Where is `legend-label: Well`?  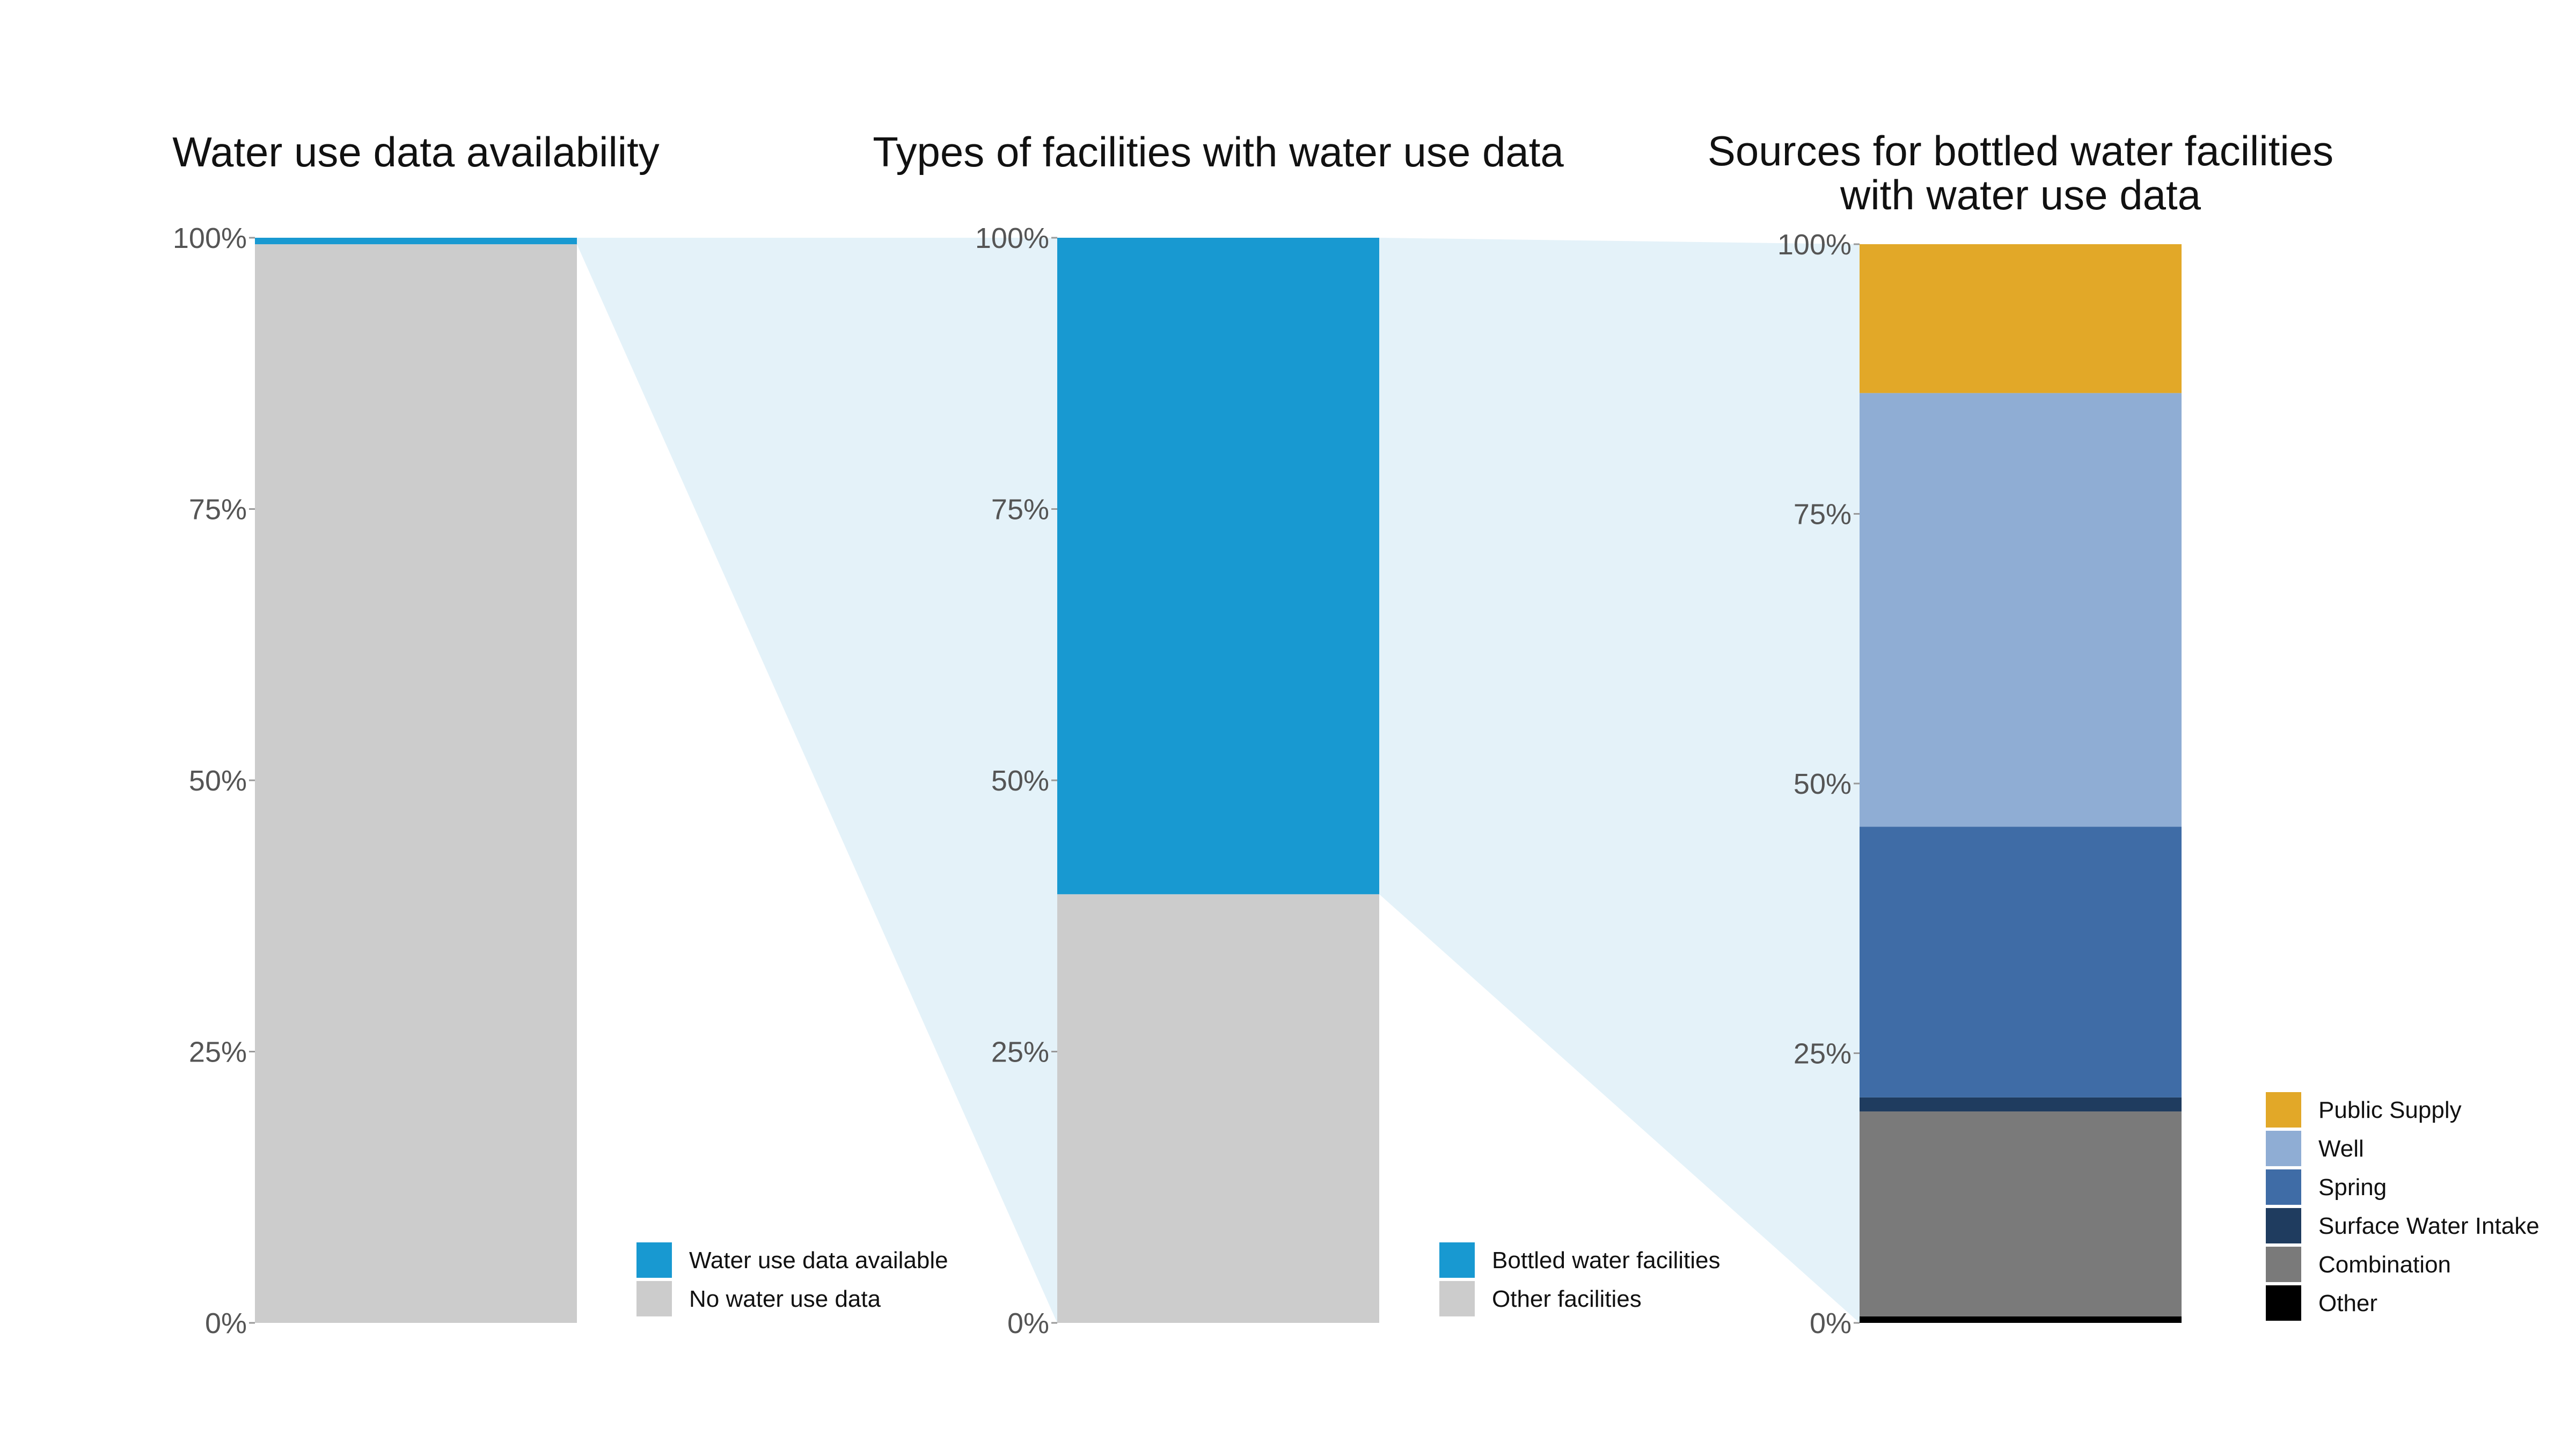
legend-label: Well is located at coordinates (2341, 1149).